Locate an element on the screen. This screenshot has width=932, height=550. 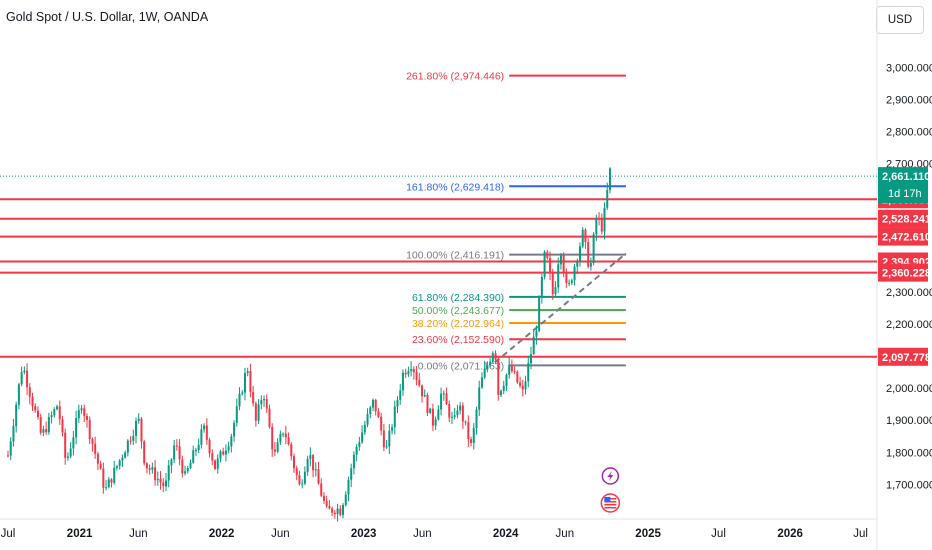
time-tick-label: 2021 is located at coordinates (80, 534).